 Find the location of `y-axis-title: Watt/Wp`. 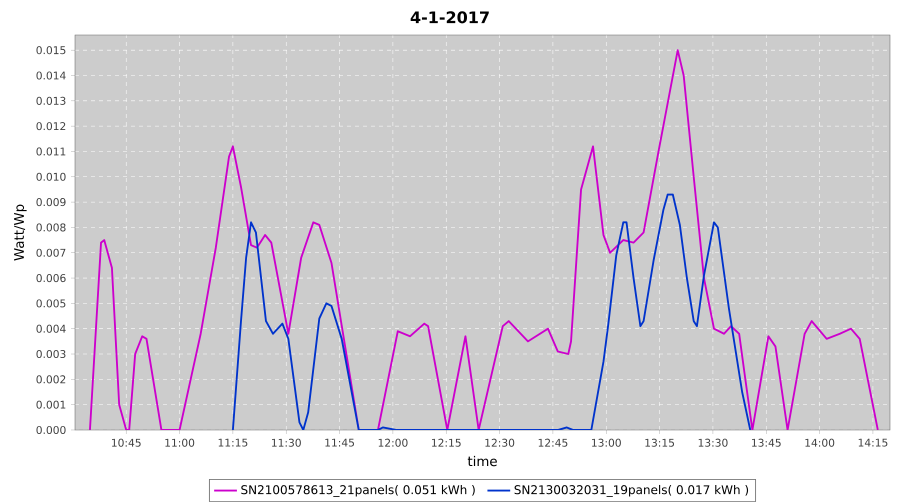

y-axis-title: Watt/Wp is located at coordinates (20, 232).